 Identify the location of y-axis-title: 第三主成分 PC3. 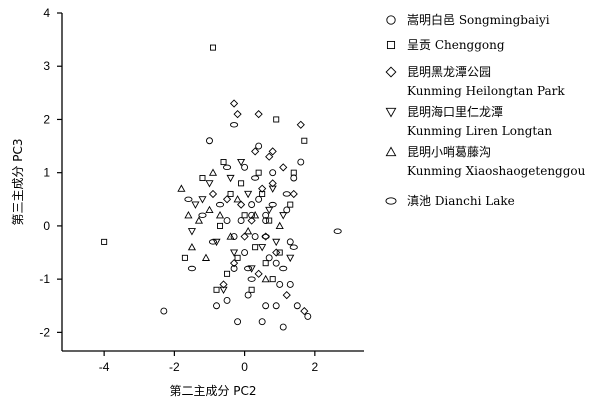
(18, 181).